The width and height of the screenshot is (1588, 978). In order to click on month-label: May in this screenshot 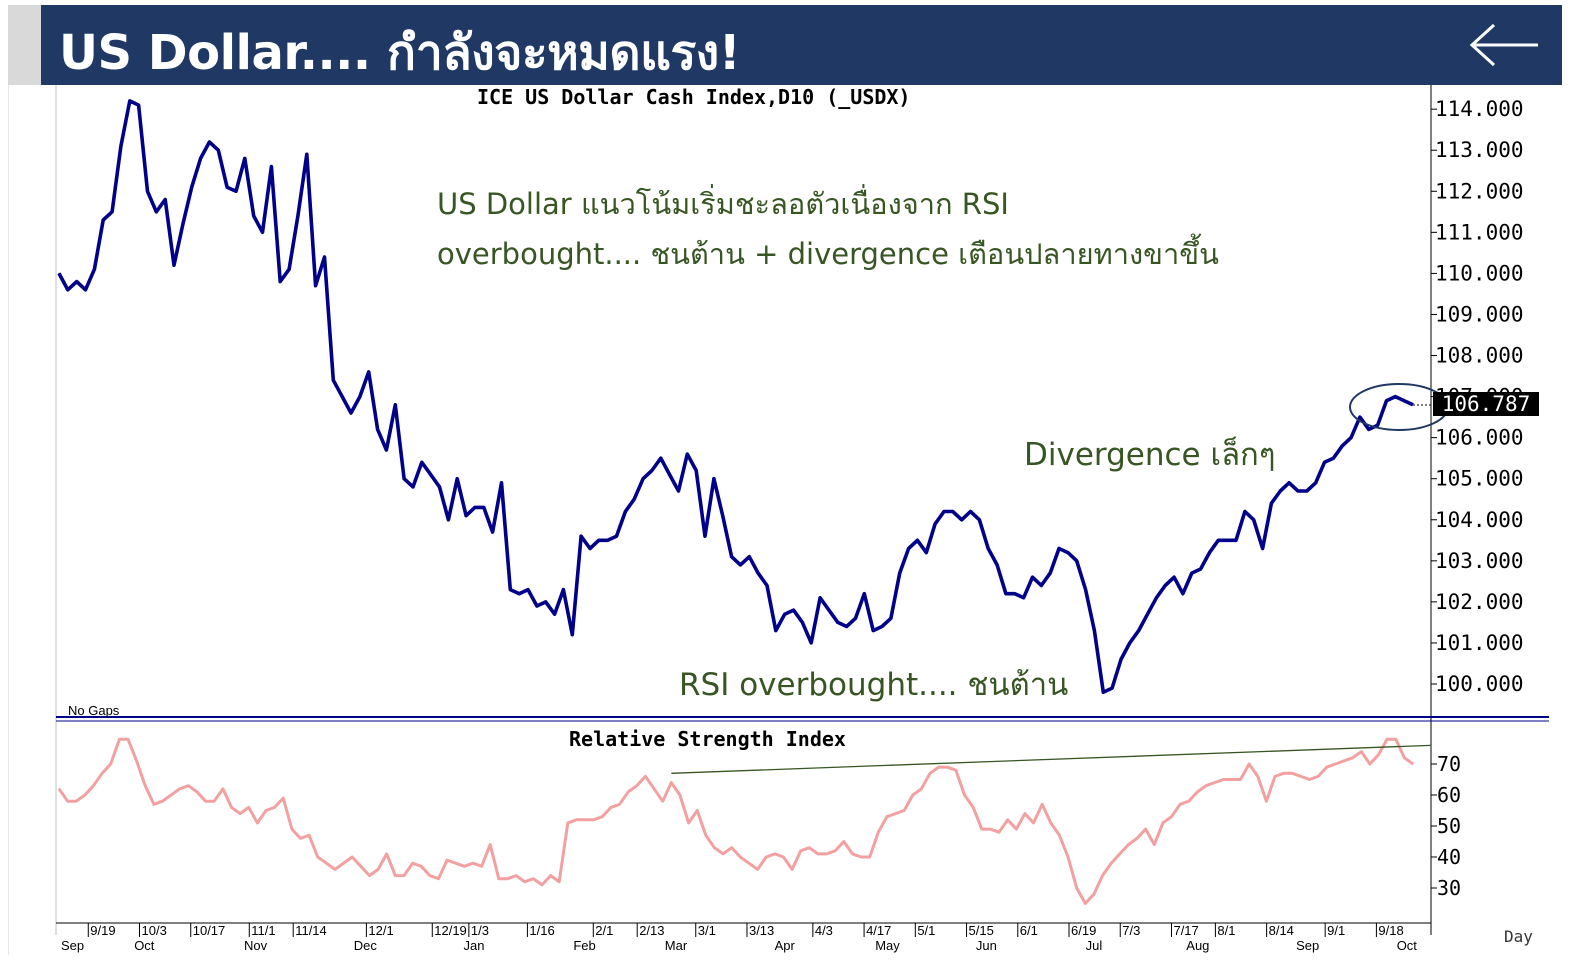, I will do `click(887, 945)`.